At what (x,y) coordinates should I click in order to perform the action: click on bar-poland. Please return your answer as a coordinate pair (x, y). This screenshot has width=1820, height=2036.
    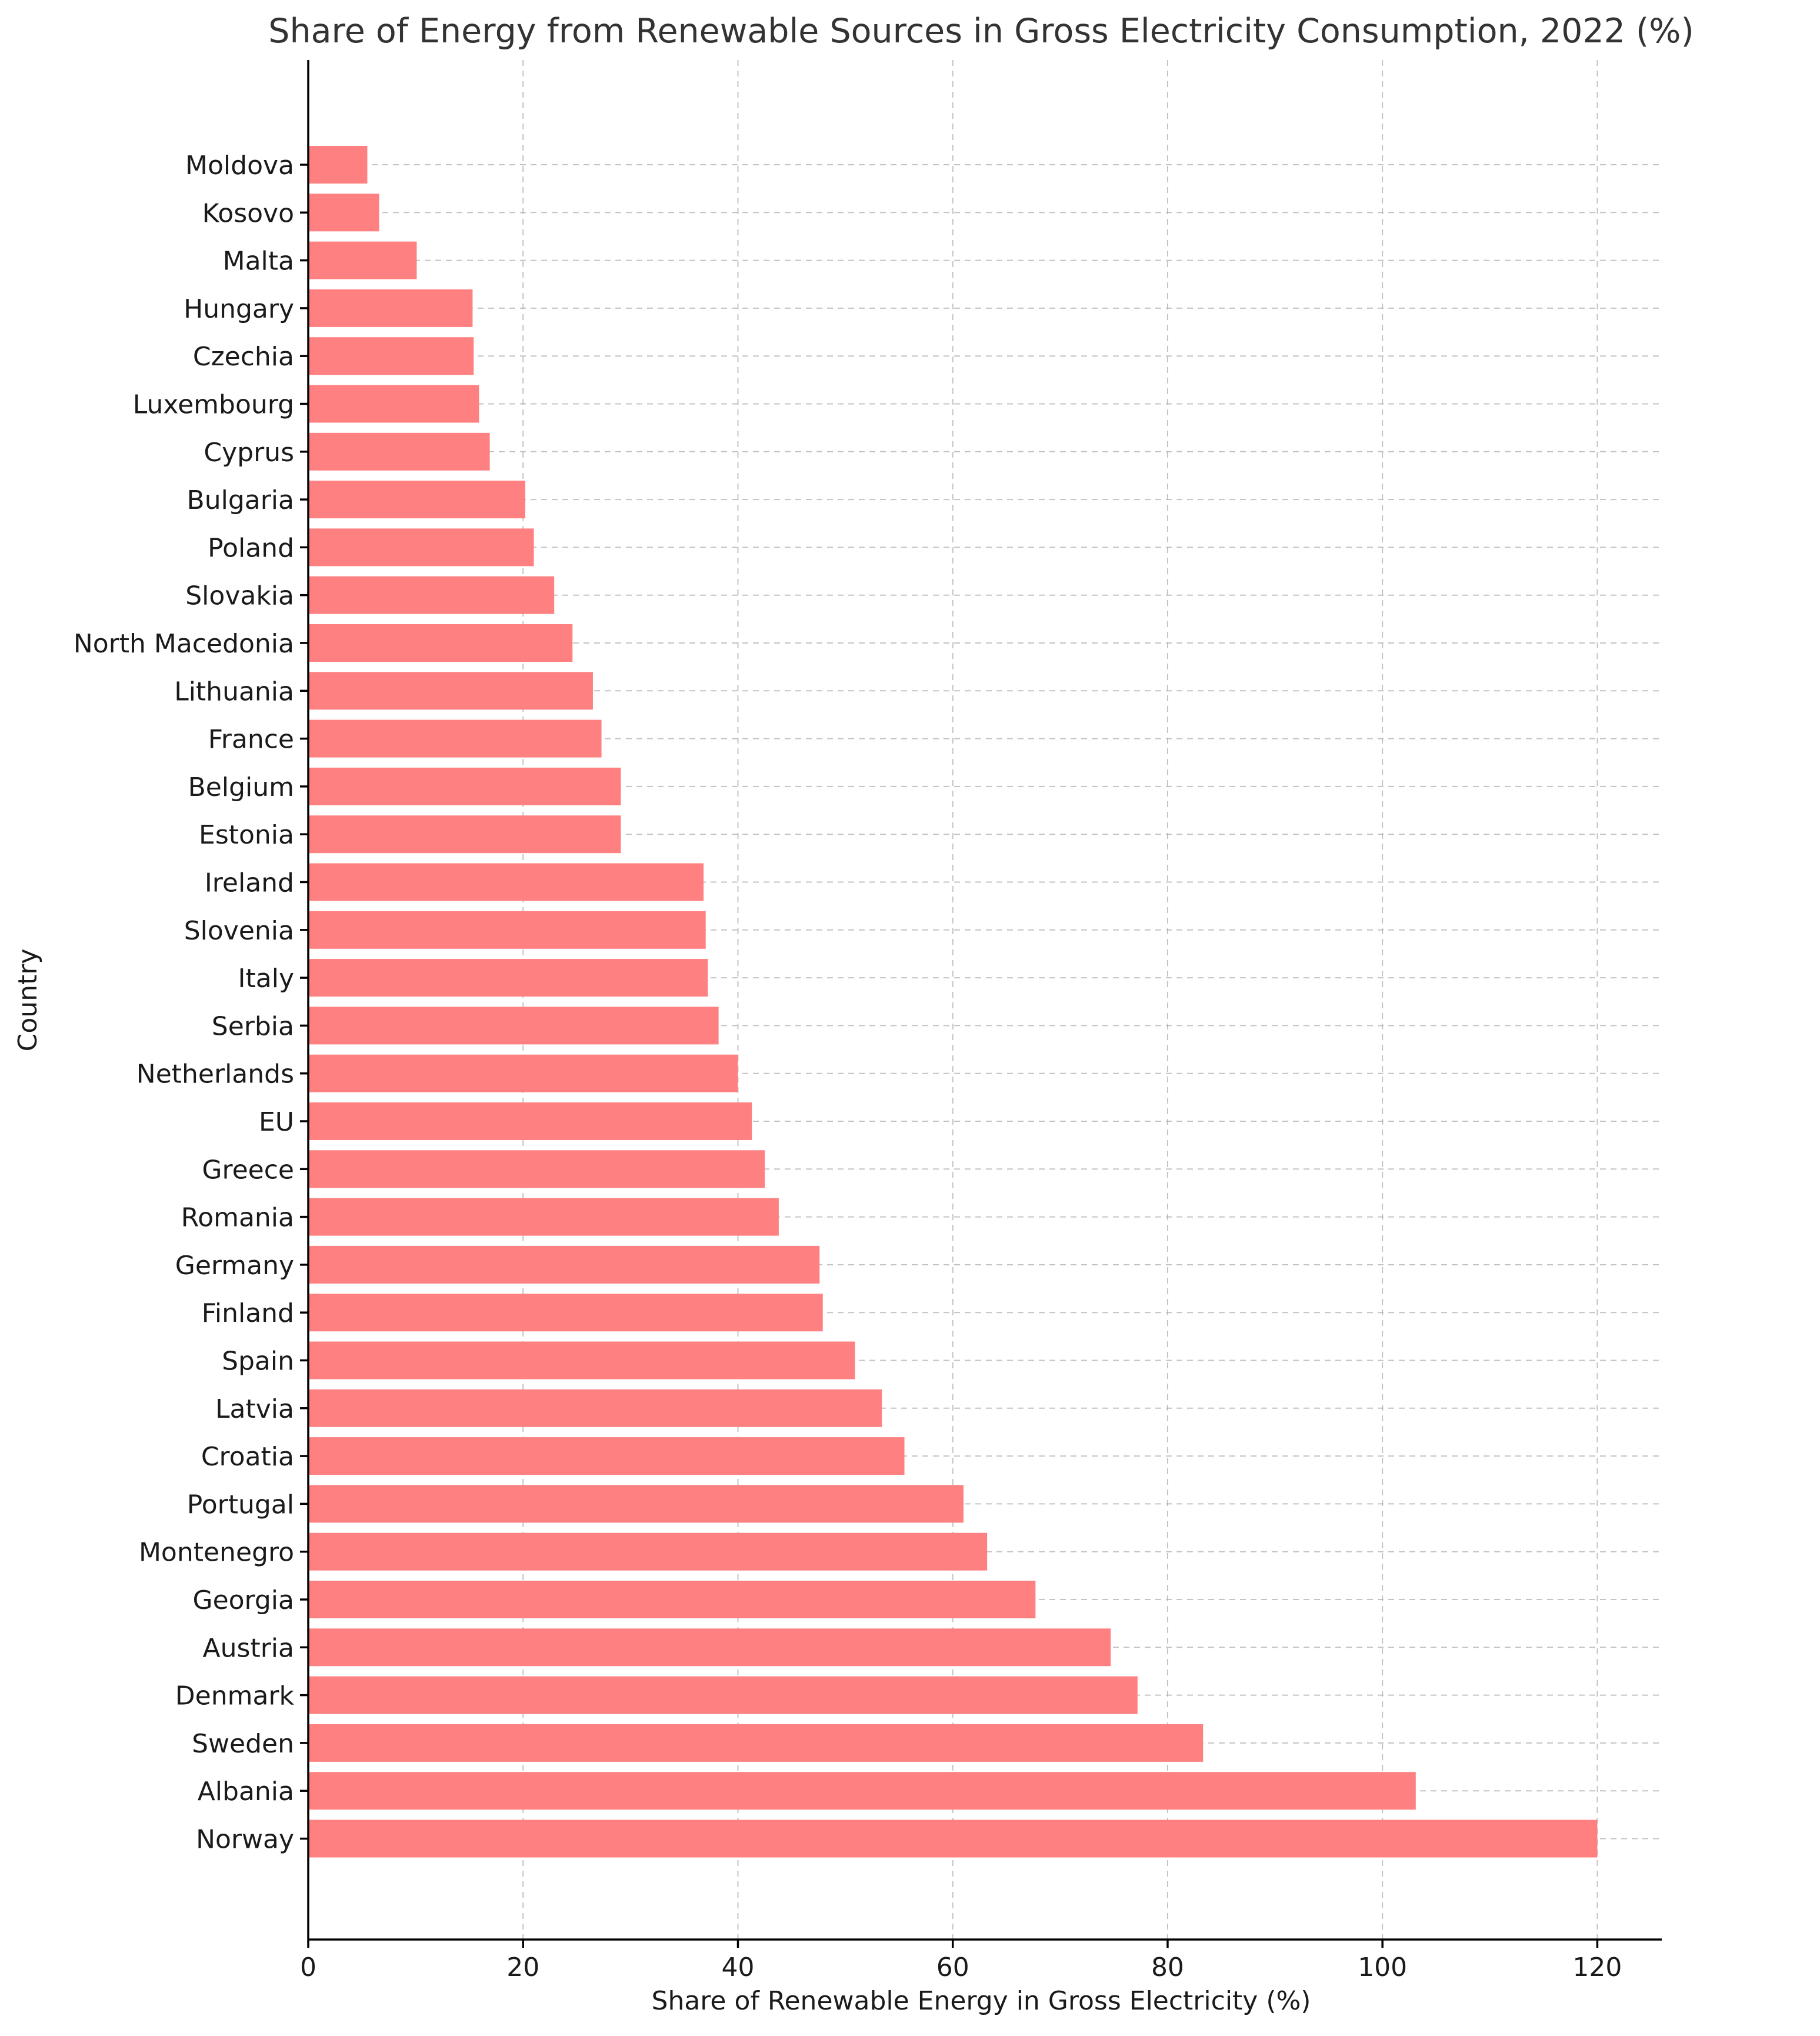
    Looking at the image, I should click on (421, 548).